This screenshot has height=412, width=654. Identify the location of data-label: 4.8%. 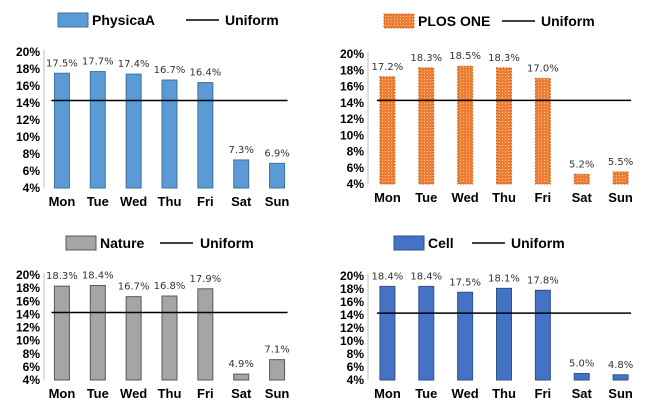
(620, 365).